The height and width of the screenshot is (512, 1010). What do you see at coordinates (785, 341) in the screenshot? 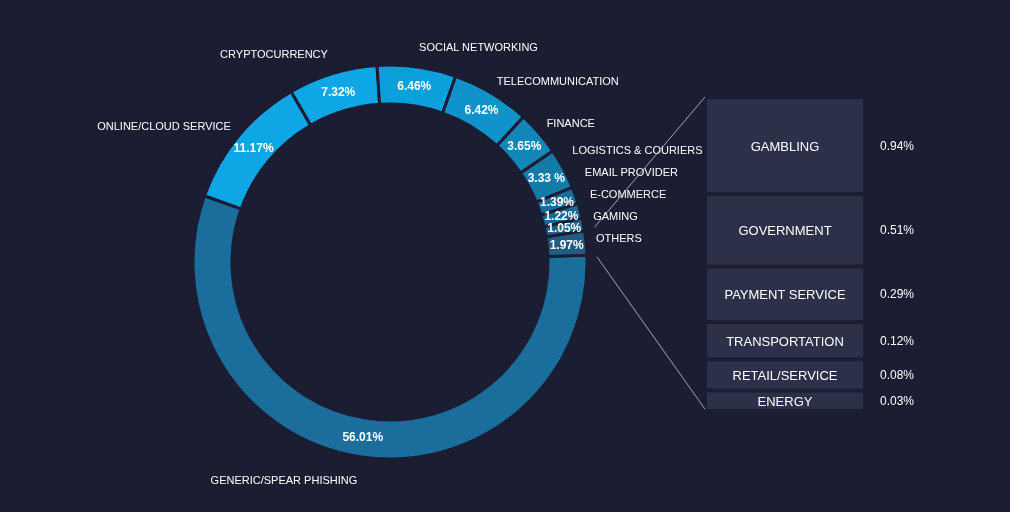
I see `category-label: TRANSPORTATION` at bounding box center [785, 341].